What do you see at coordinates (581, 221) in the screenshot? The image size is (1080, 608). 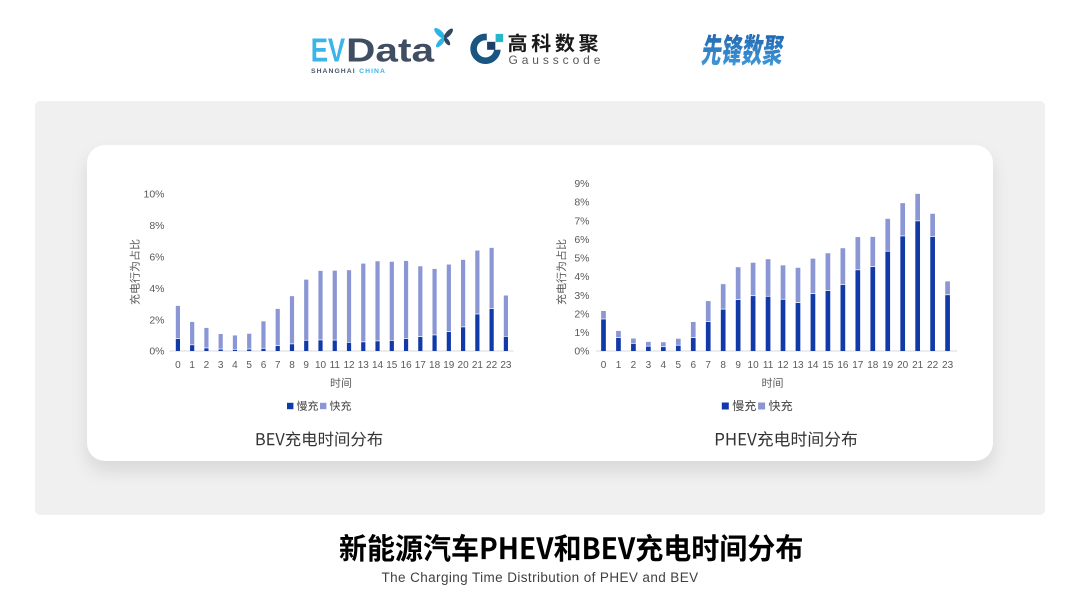 I see `svg-text: 7%` at bounding box center [581, 221].